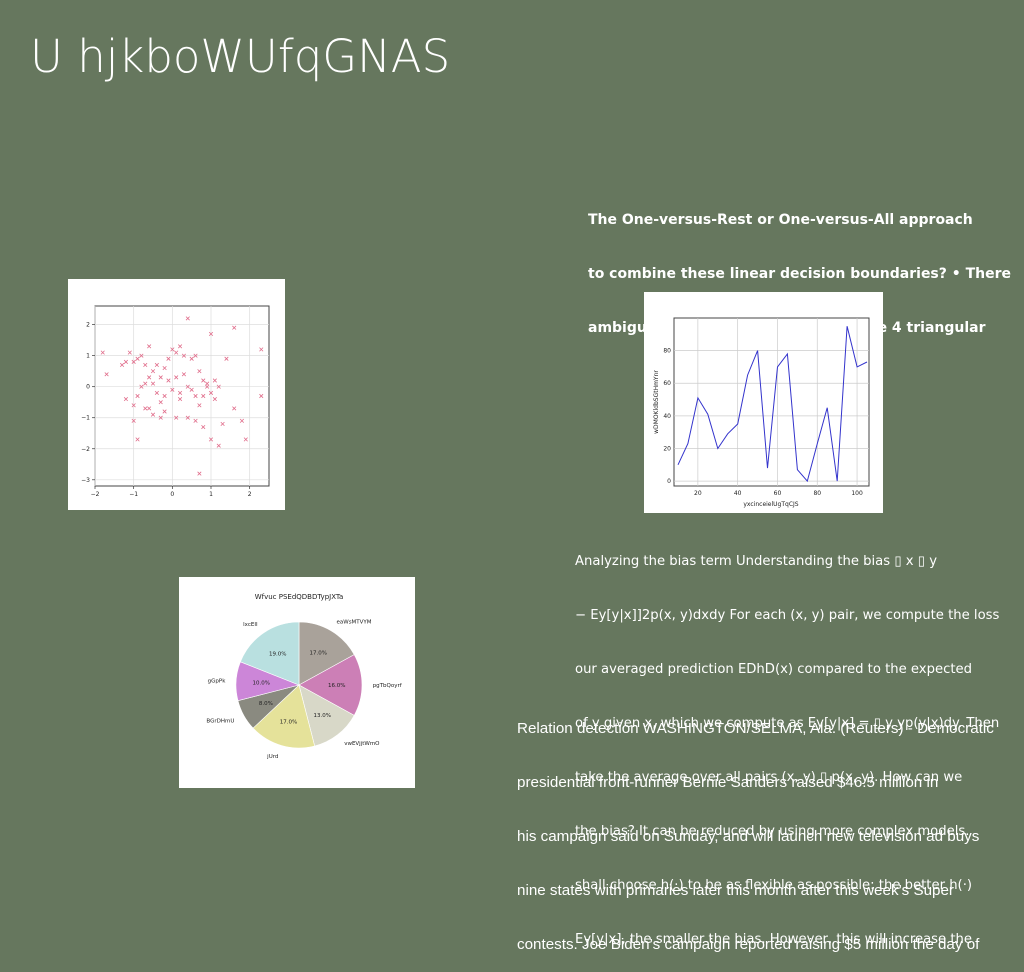 The image size is (1024, 972). What do you see at coordinates (85, 418) in the screenshot?
I see `scatter-ytick-label: −1` at bounding box center [85, 418].